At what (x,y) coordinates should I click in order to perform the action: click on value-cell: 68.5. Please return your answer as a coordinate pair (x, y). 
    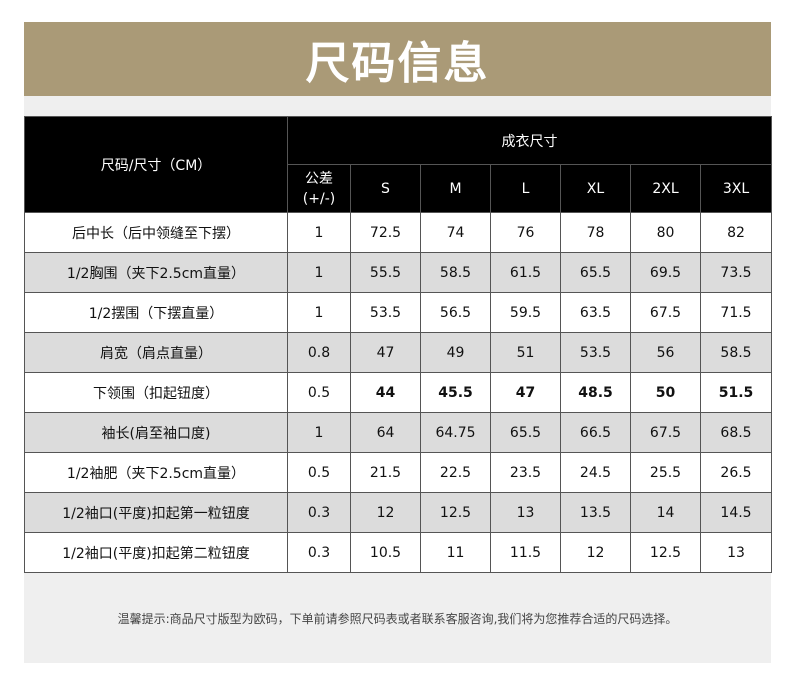
    Looking at the image, I should click on (736, 432).